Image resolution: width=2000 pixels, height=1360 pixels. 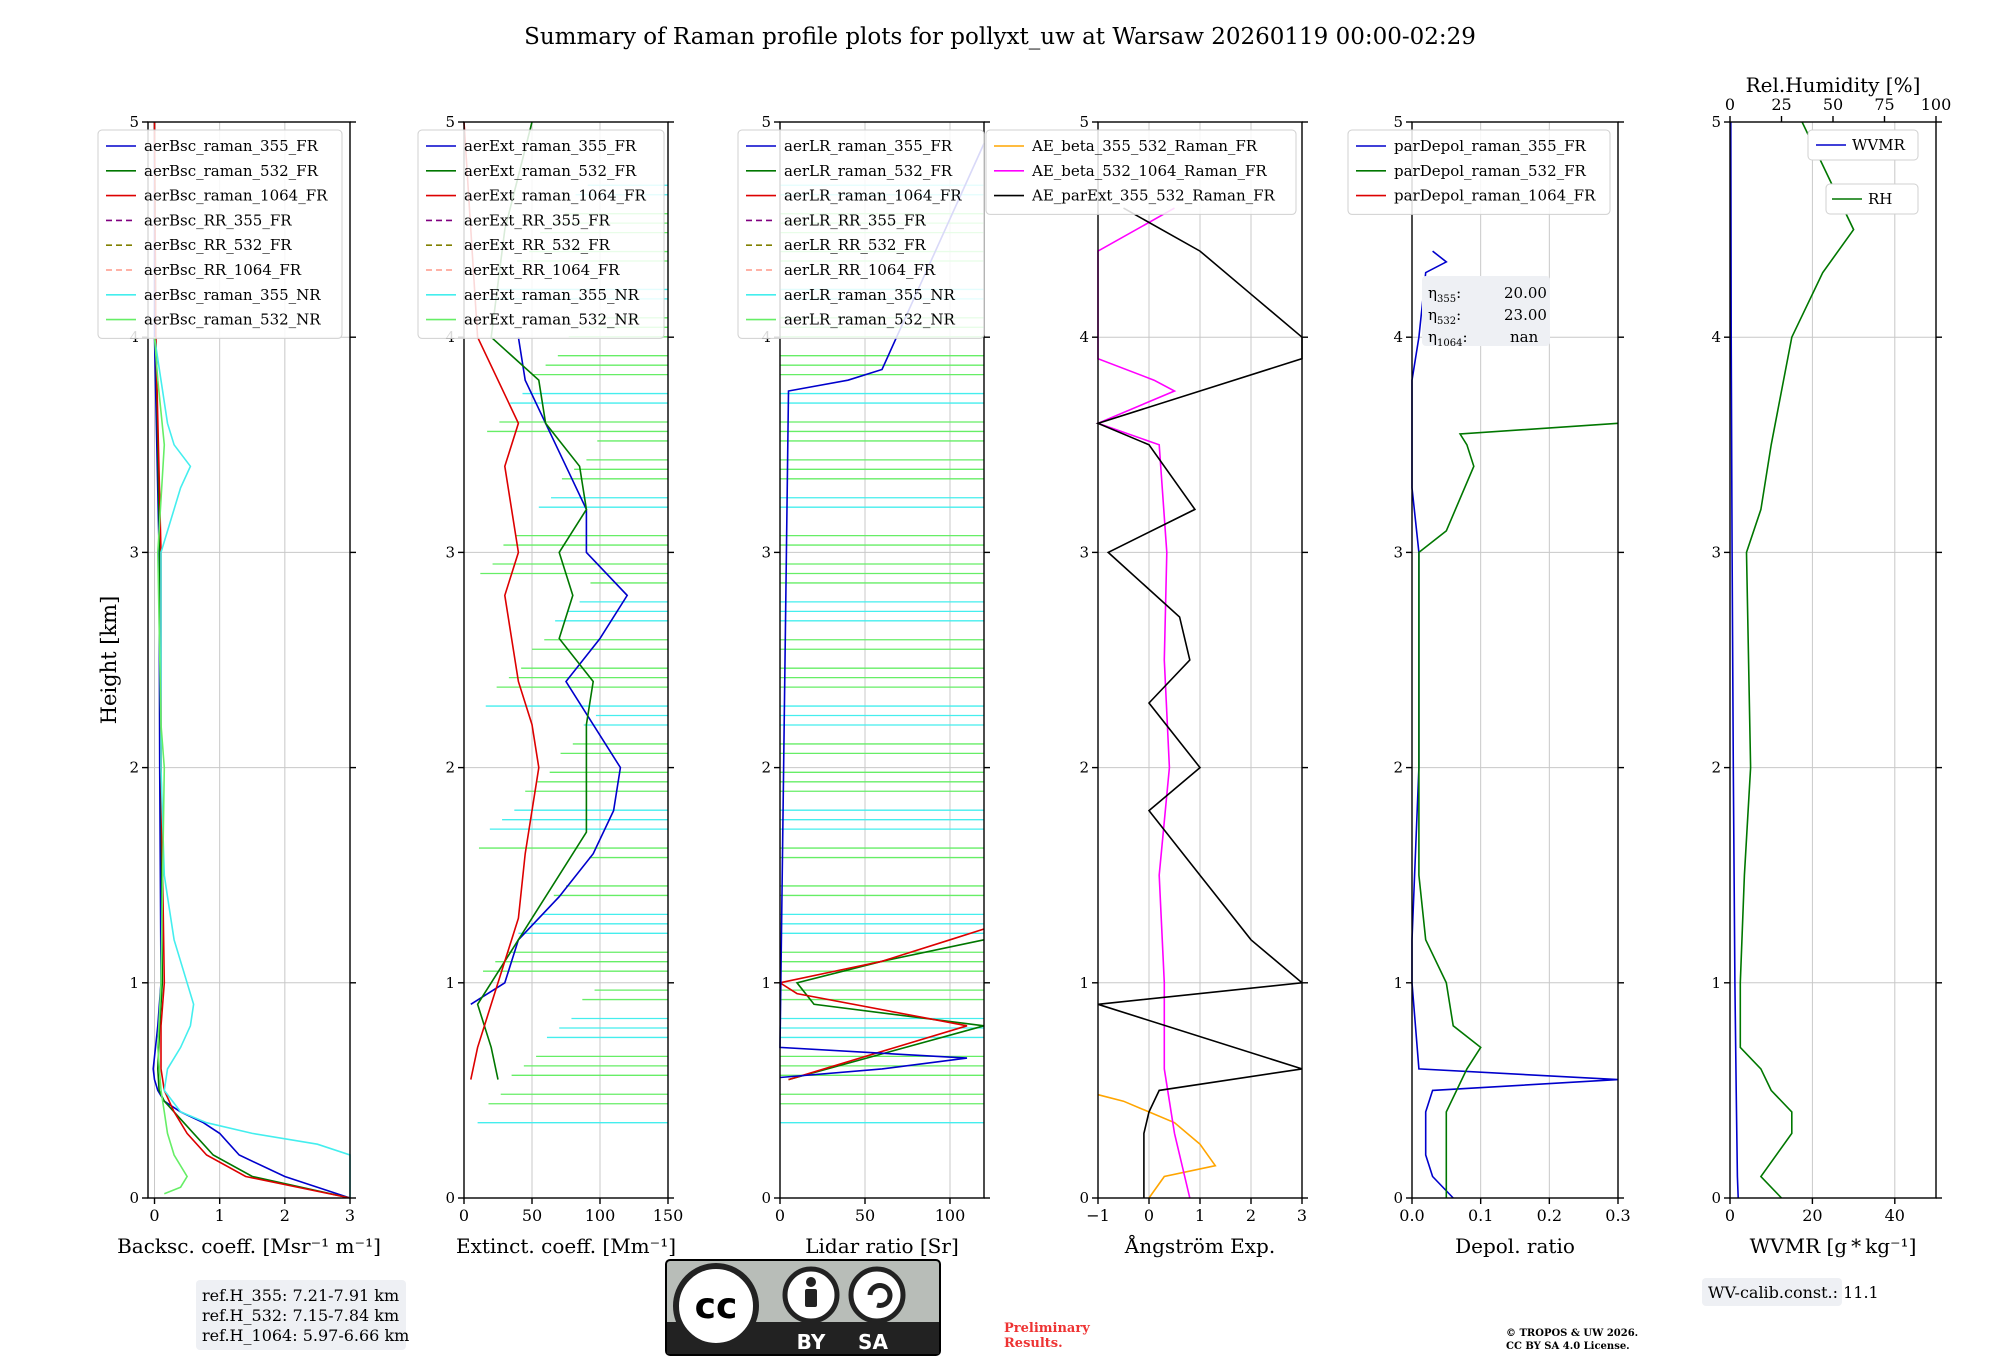 What do you see at coordinates (537, 220) in the screenshot?
I see `legend-label: aerExt_RR_355_FR` at bounding box center [537, 220].